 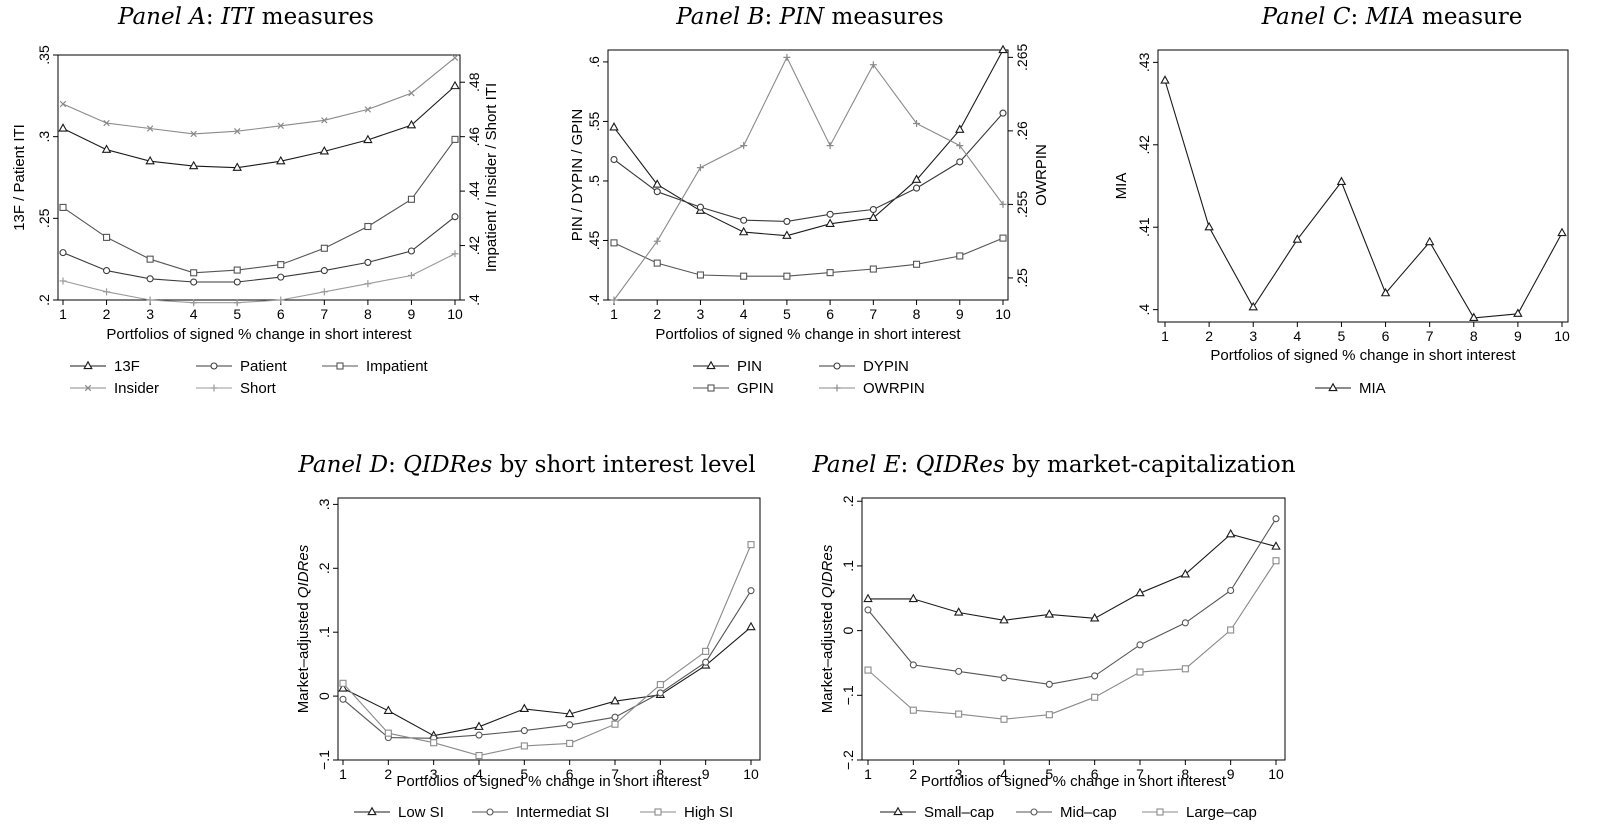 I want to click on y2-tick-label: .46, so click(x=474, y=137).